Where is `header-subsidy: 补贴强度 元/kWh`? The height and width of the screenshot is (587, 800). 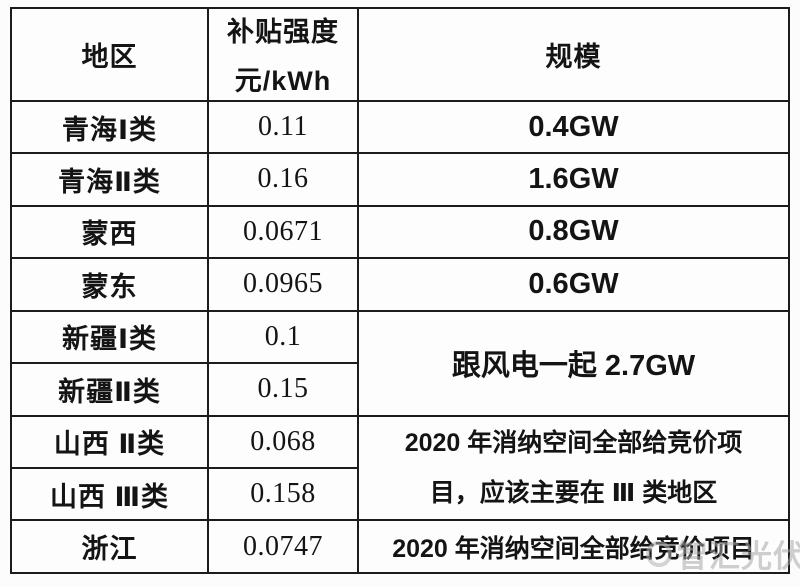
header-subsidy: 补贴强度 元/kWh is located at coordinates (283, 54).